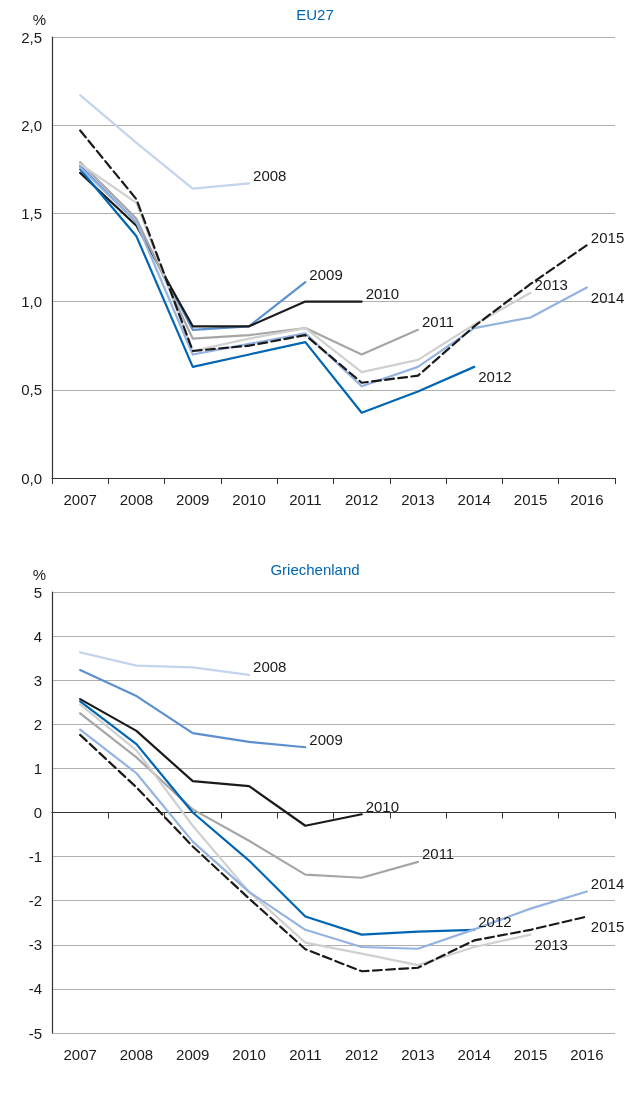  I want to click on y-tick-label: -2, so click(35, 901).